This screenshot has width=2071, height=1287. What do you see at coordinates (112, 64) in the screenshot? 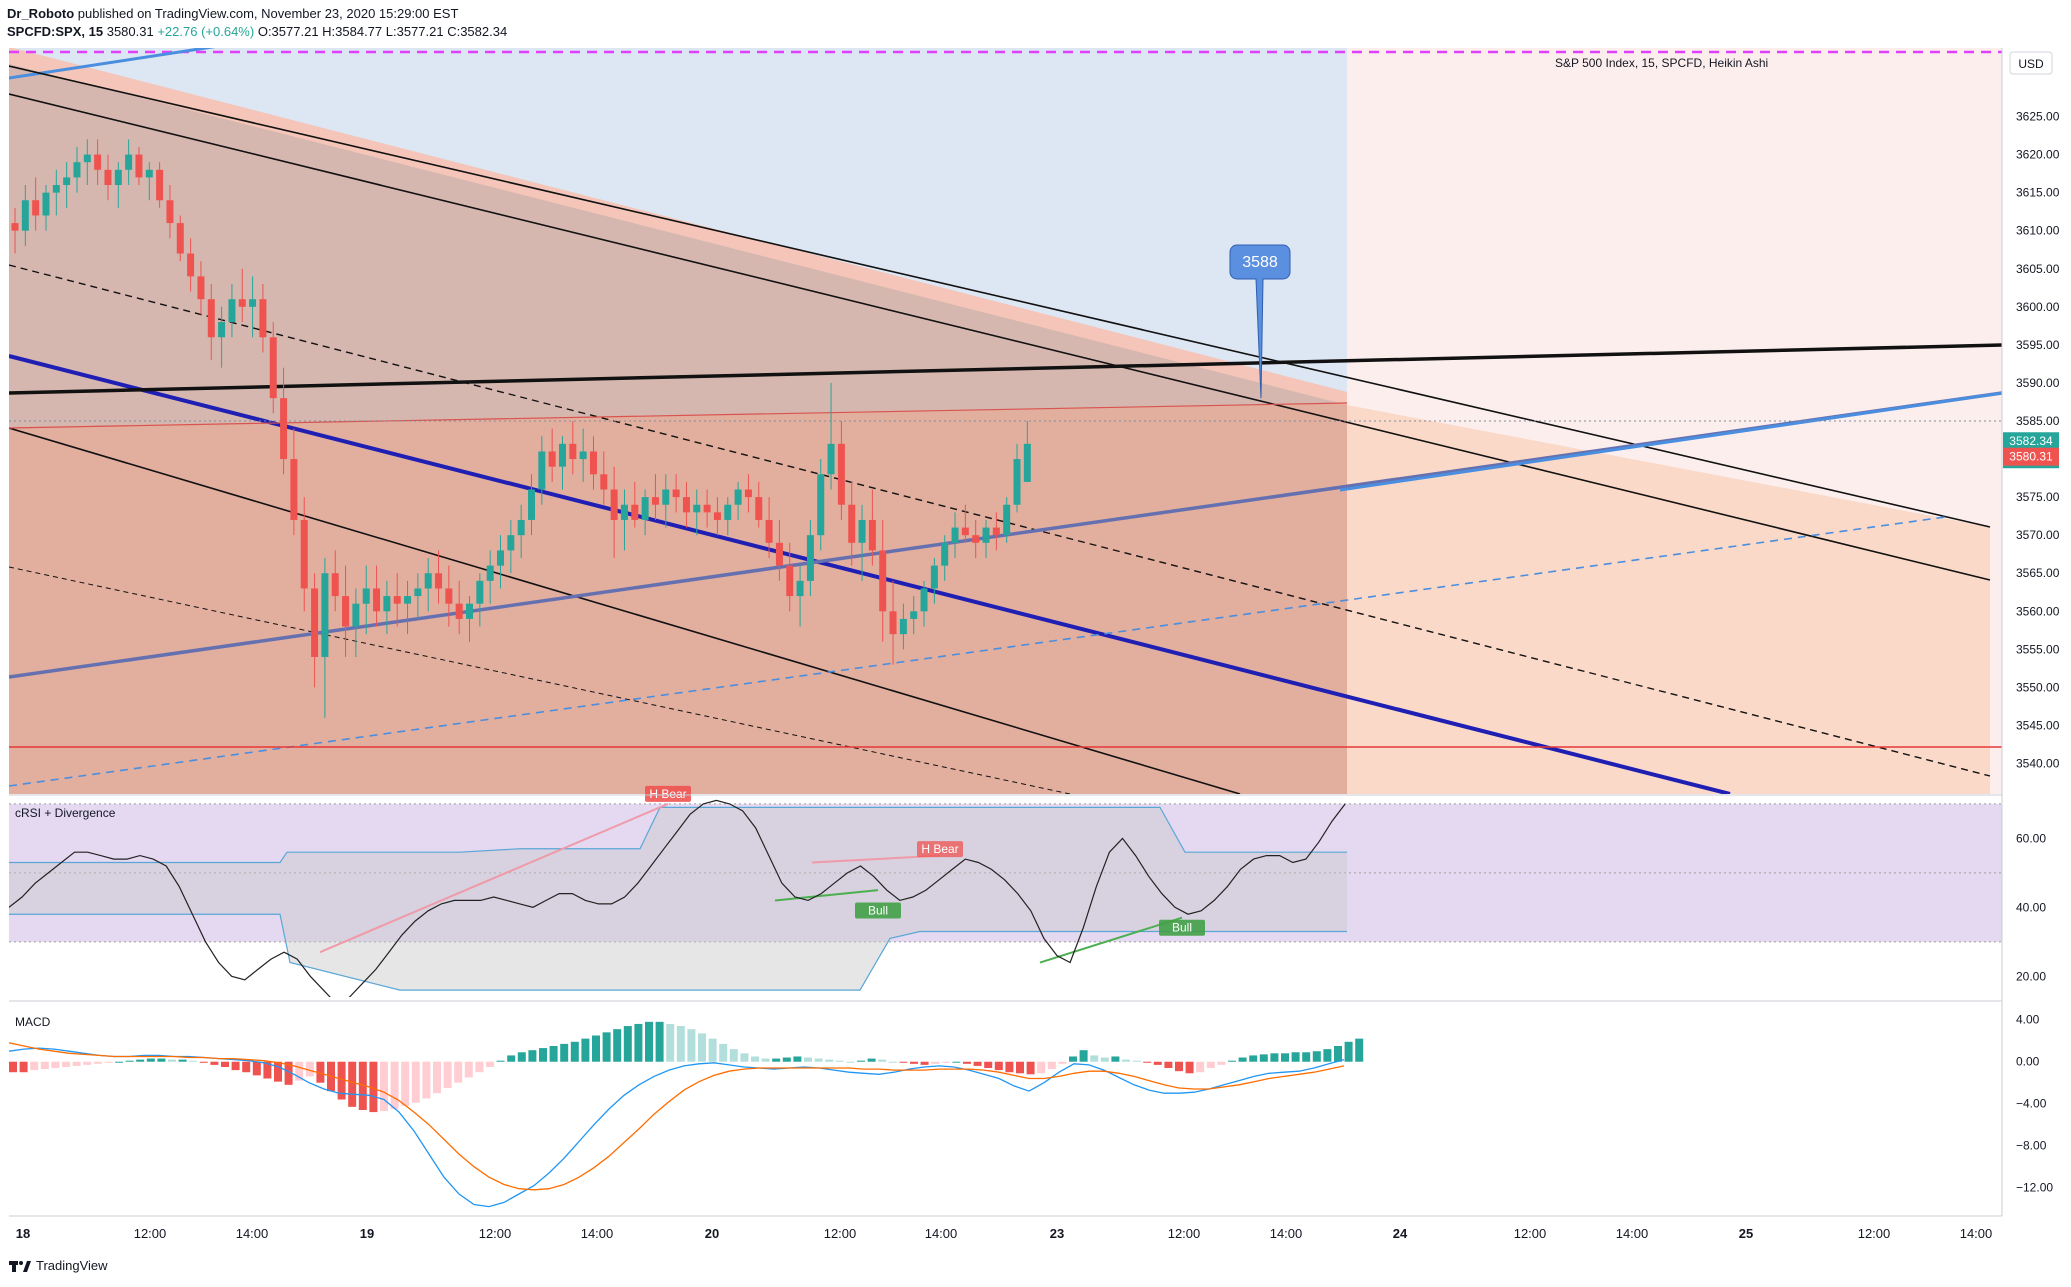
I see `upper-trend-blue` at bounding box center [112, 64].